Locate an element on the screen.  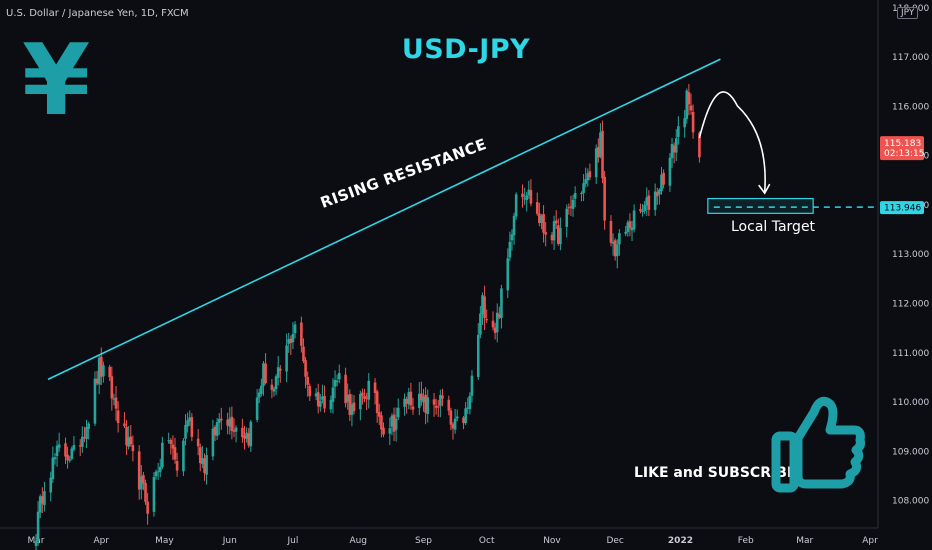
thumbs-up-icon is located at coordinates (820, 450).